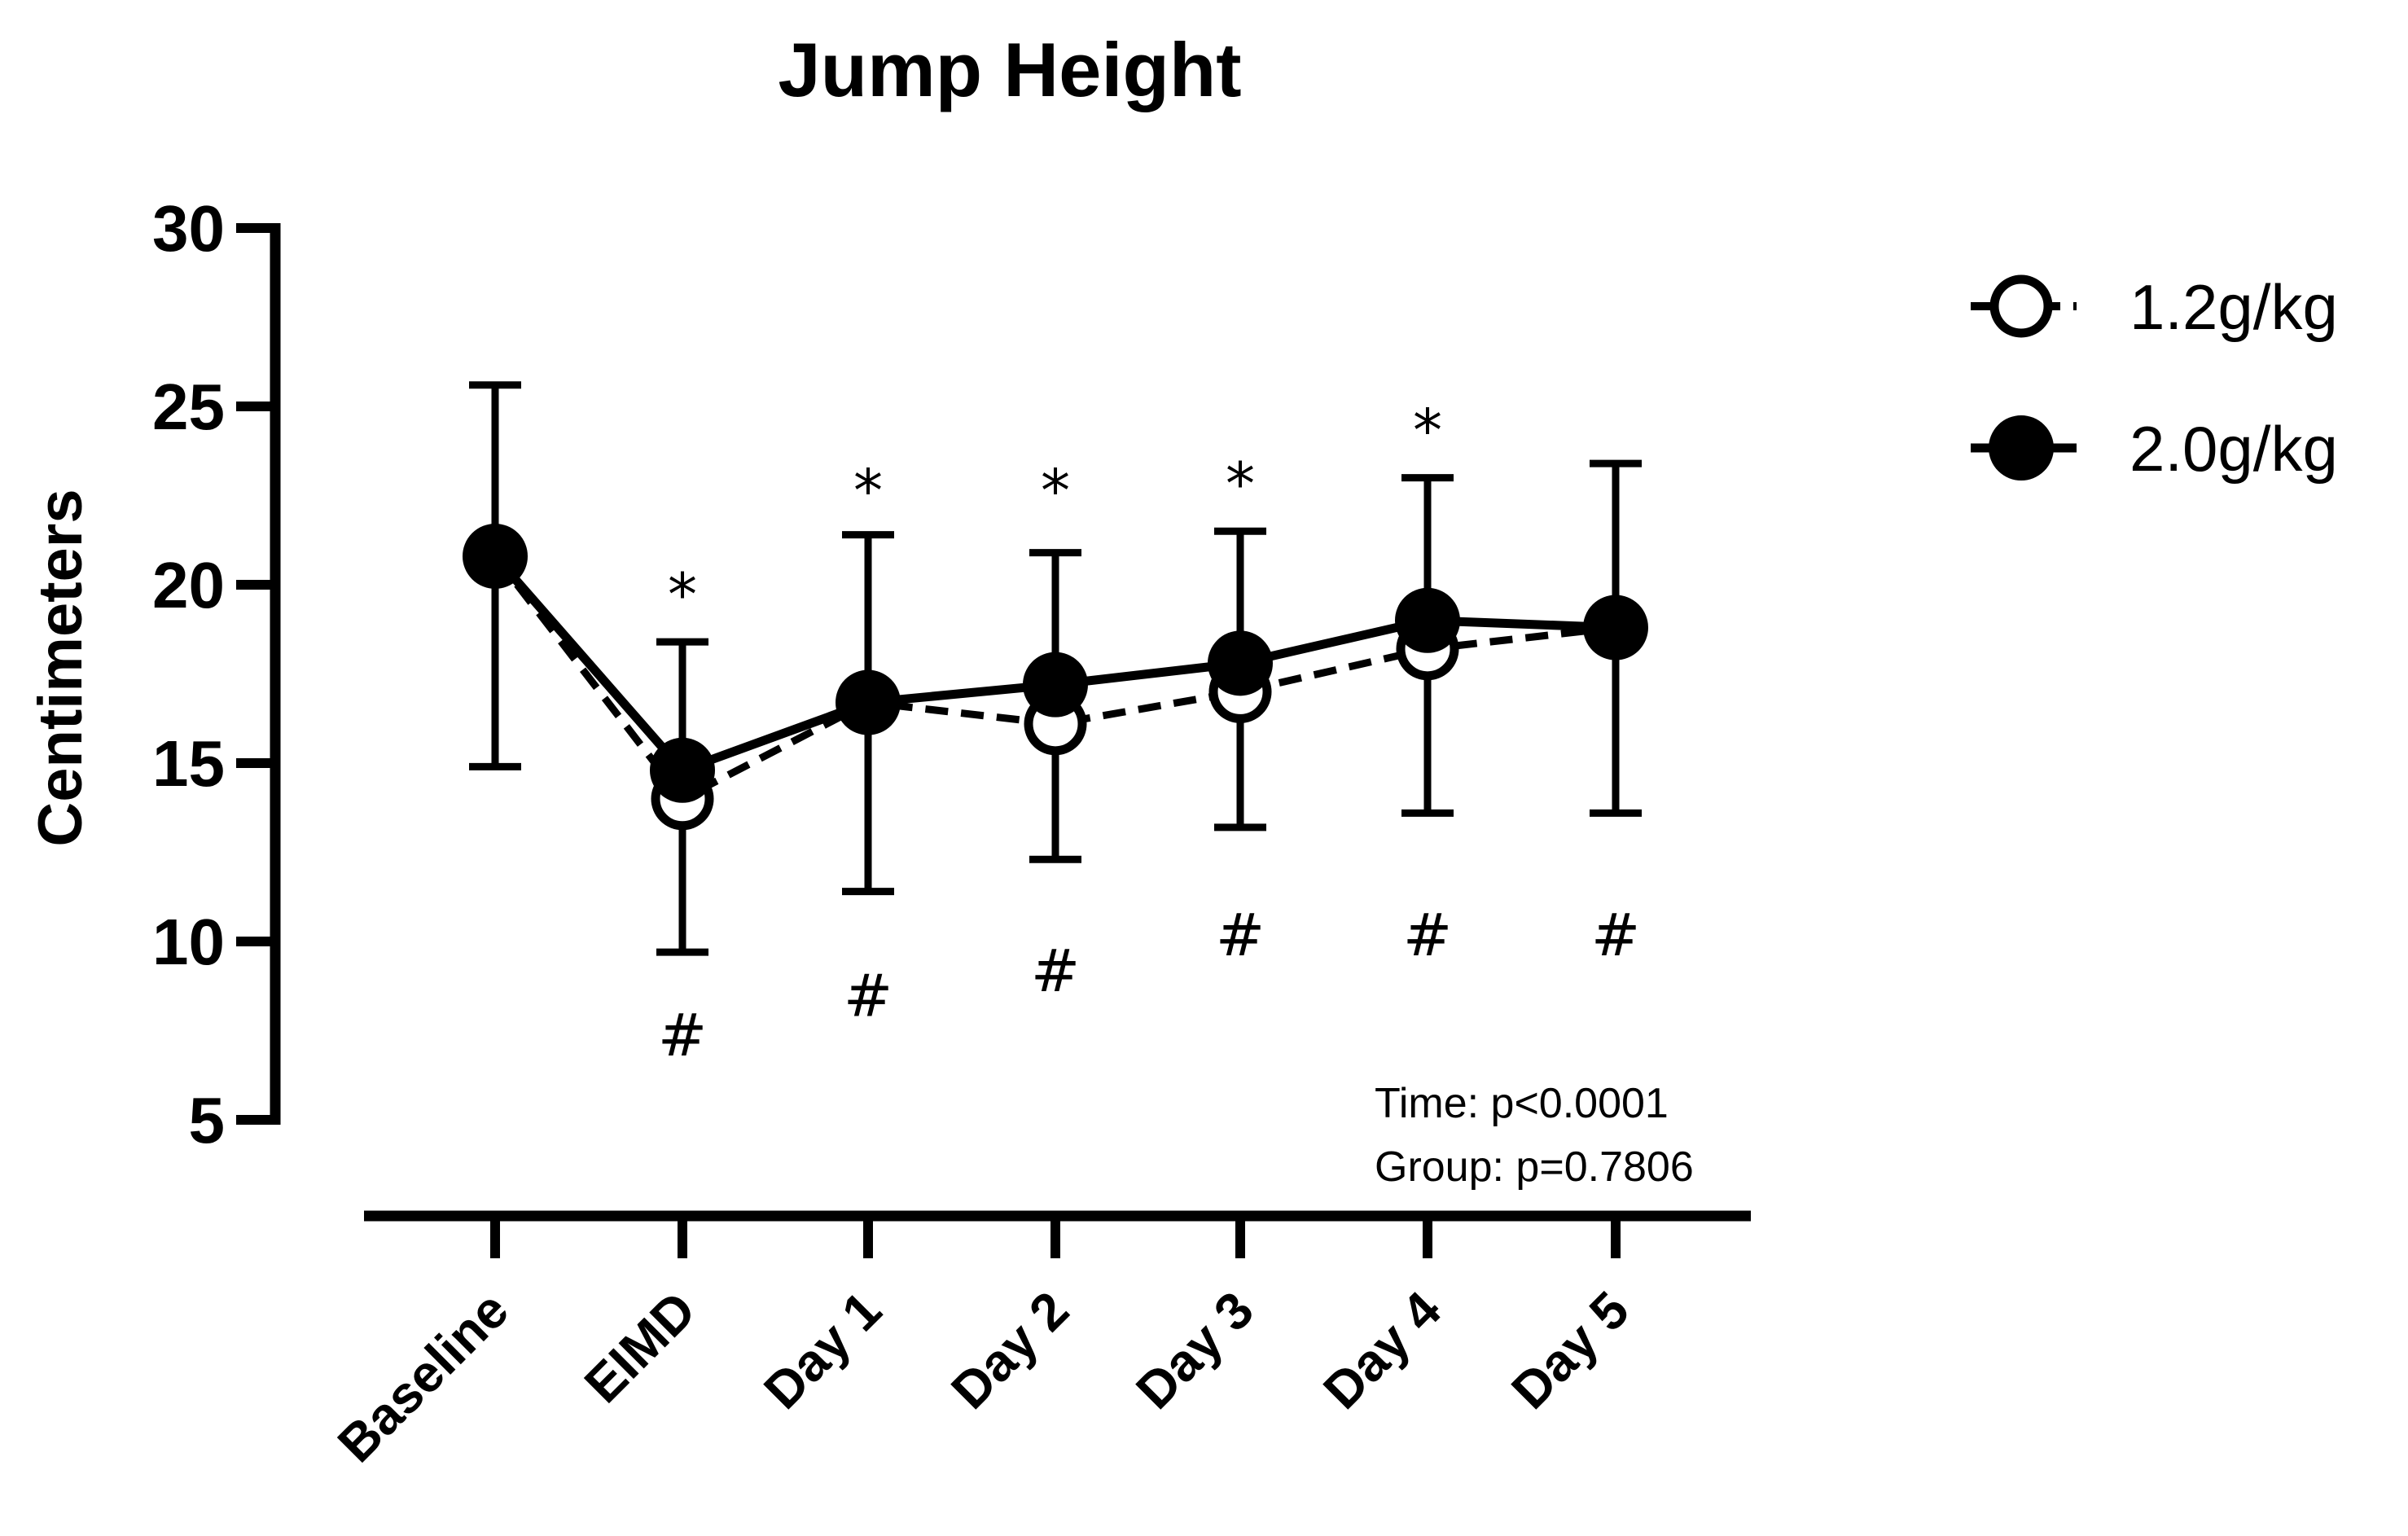 The height and width of the screenshot is (1536, 2408). What do you see at coordinates (207, 1120) in the screenshot?
I see `y-tick-label: 5` at bounding box center [207, 1120].